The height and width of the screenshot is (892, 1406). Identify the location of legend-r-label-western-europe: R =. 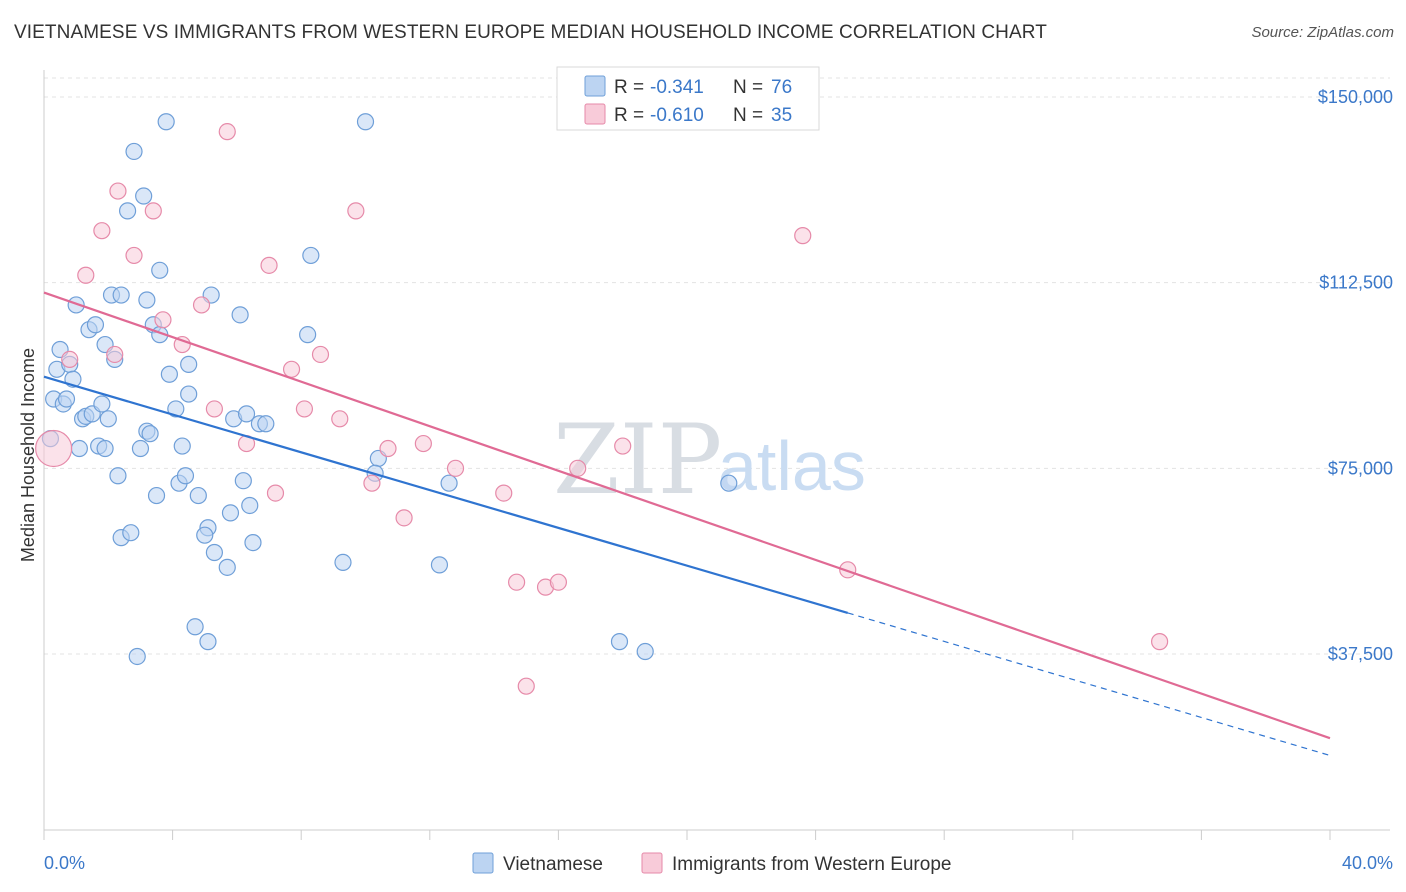
(629, 115).